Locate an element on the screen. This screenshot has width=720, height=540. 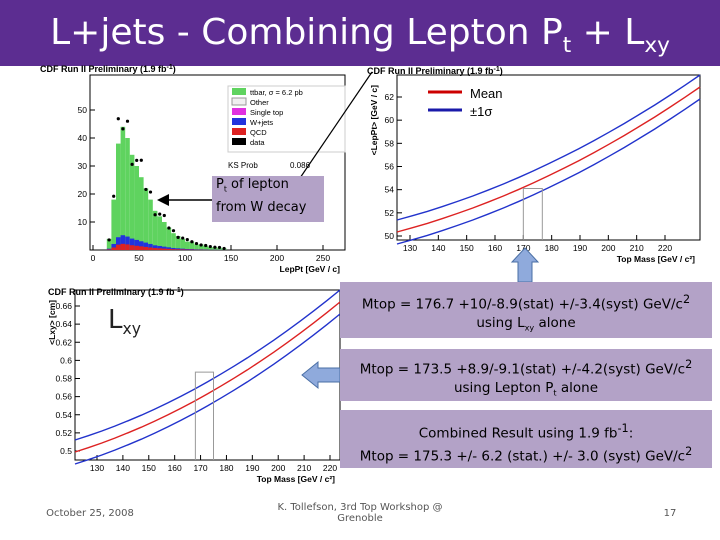
text: using L is located at coordinates (500, 322).